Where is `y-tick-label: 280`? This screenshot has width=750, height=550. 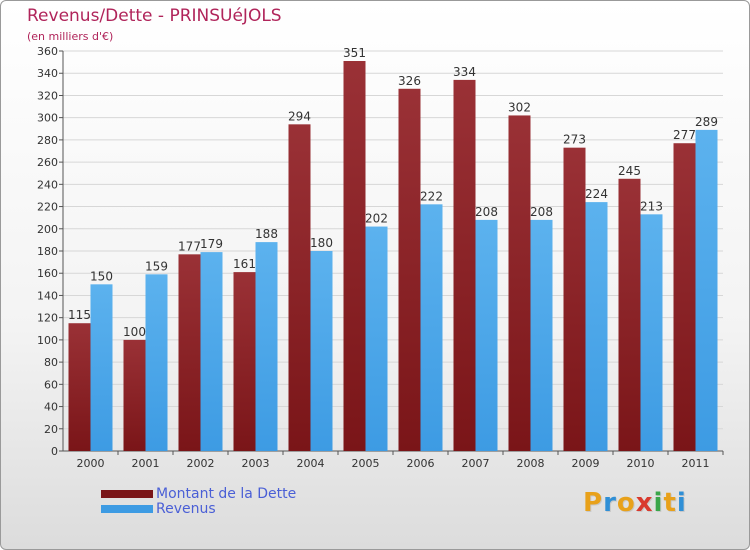
y-tick-label: 280 is located at coordinates (47, 140).